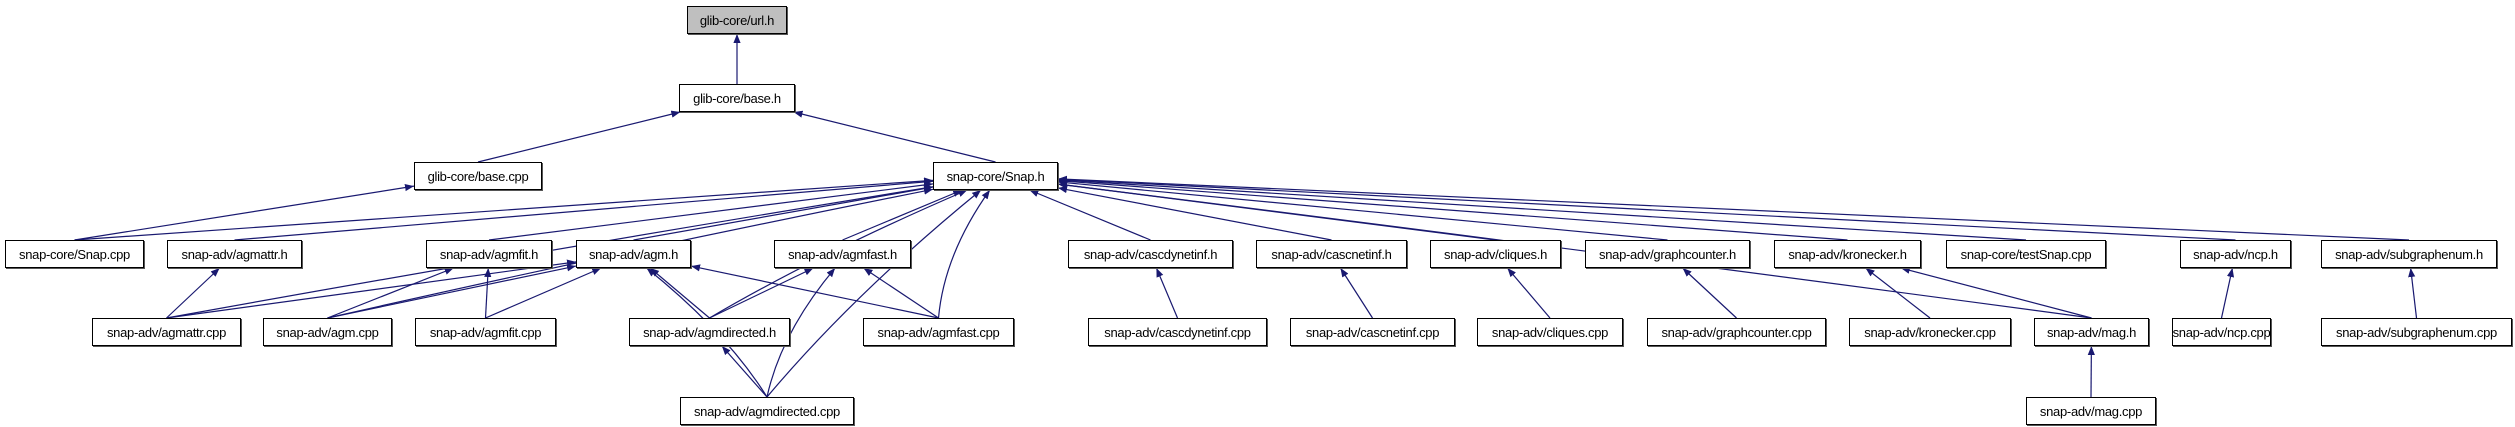  I want to click on graph-node-base-h: glib-core/base.h, so click(737, 98).